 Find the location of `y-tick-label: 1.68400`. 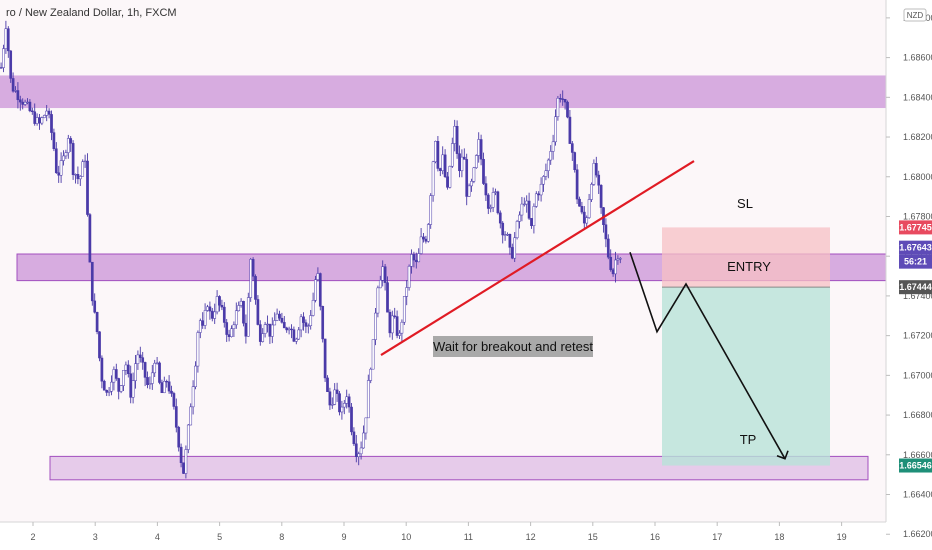

y-tick-label: 1.68400 is located at coordinates (917, 97).